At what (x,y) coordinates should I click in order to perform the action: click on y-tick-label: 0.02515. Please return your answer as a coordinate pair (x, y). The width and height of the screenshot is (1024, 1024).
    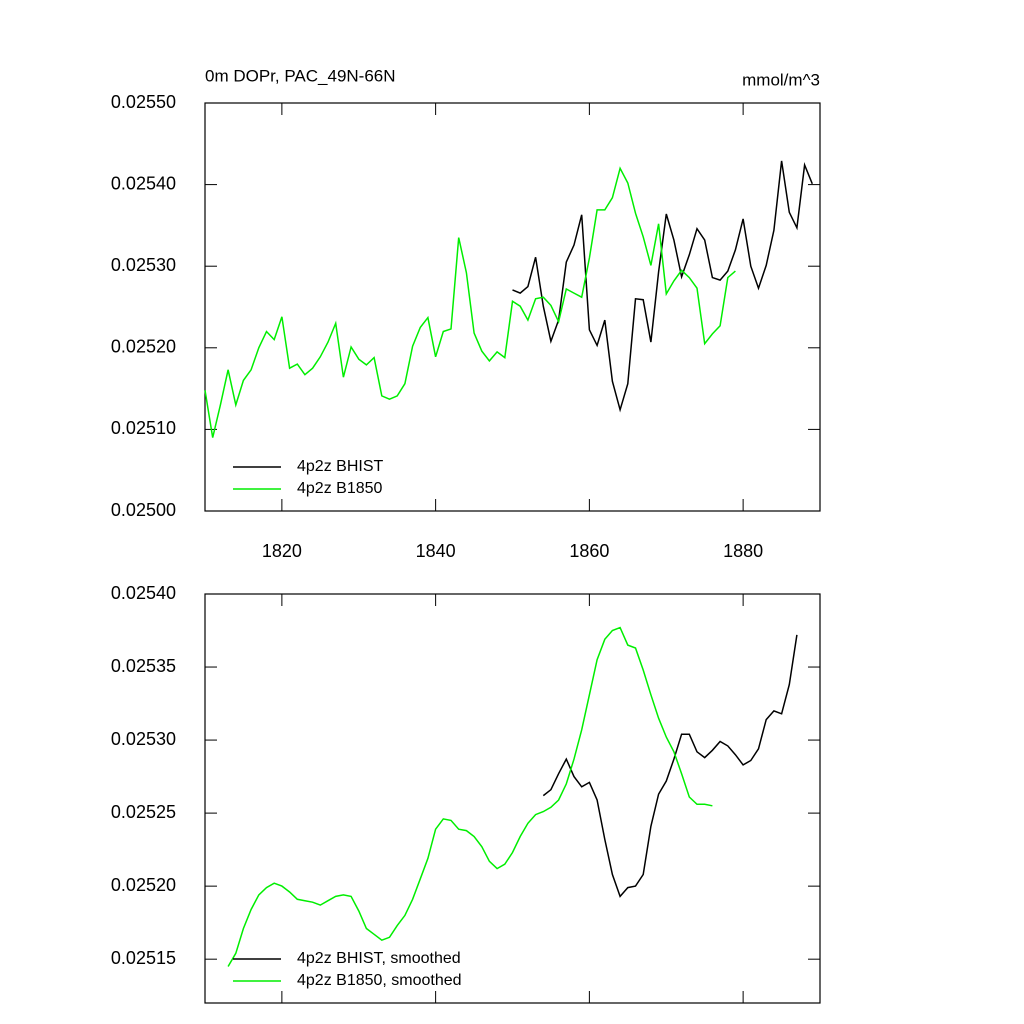
    Looking at the image, I should click on (143, 958).